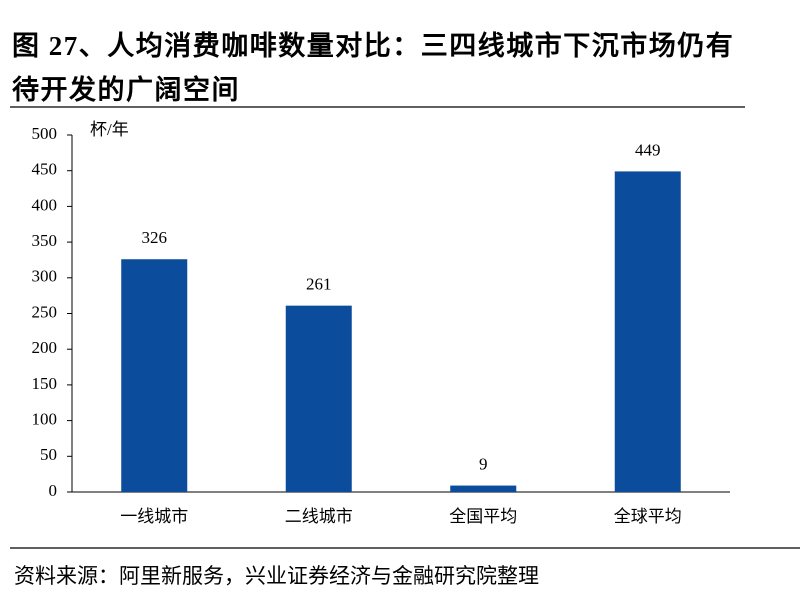 The height and width of the screenshot is (602, 800). What do you see at coordinates (154, 516) in the screenshot?
I see `x-tick-label: 一线城市` at bounding box center [154, 516].